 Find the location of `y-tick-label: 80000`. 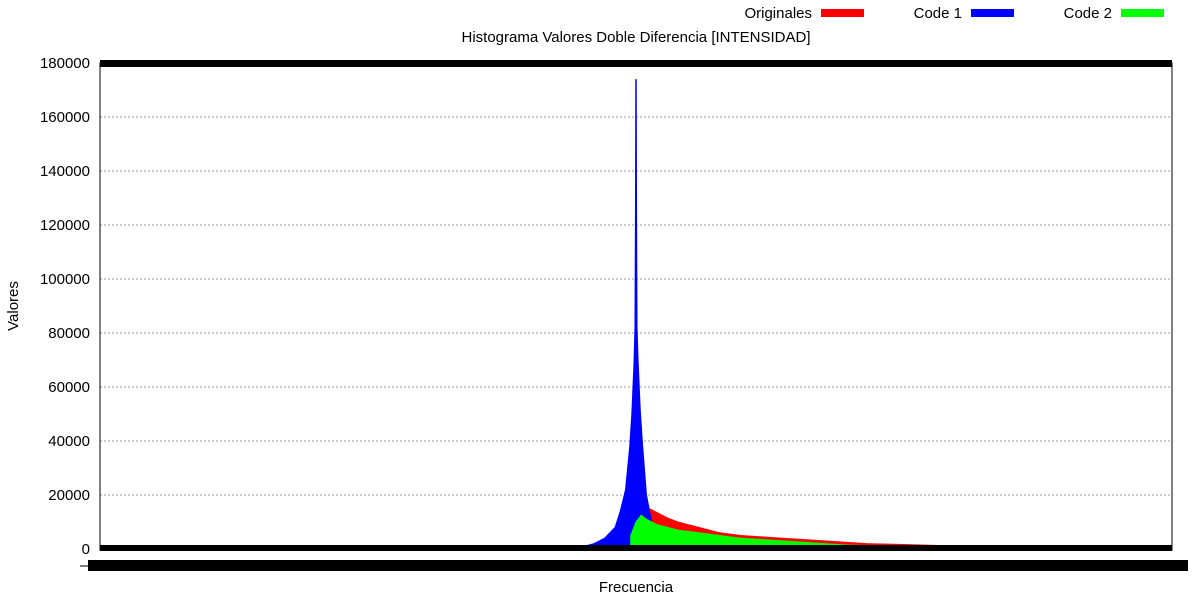

y-tick-label: 80000 is located at coordinates (69, 333).